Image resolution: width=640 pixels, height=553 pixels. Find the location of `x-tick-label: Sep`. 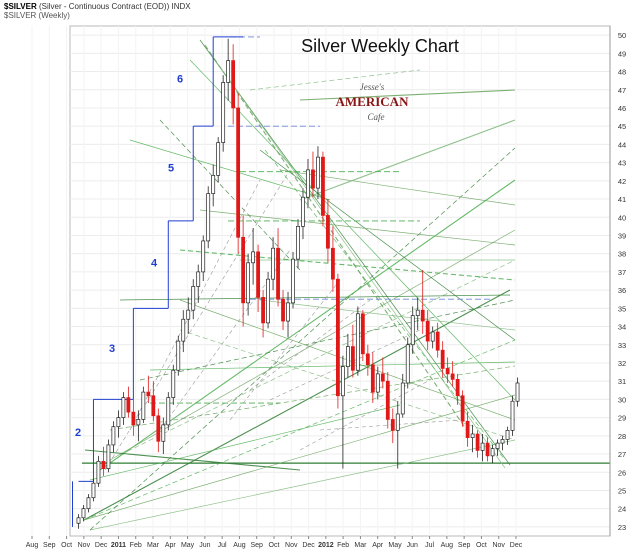

x-tick-label: Sep is located at coordinates (464, 545).